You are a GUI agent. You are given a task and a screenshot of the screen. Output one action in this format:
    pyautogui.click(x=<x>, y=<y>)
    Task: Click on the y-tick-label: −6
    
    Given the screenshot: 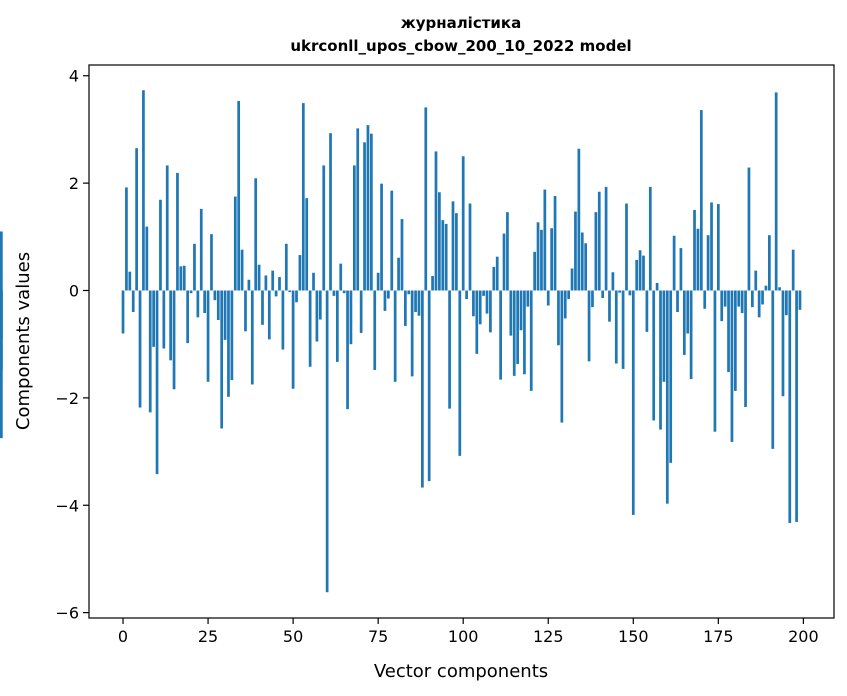 What is the action you would take?
    pyautogui.click(x=67, y=613)
    